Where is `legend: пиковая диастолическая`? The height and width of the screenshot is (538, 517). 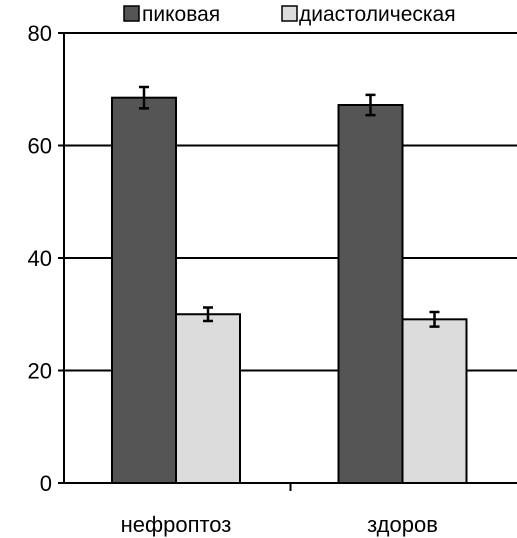
legend: пиковая диастолическая is located at coordinates (289, 14).